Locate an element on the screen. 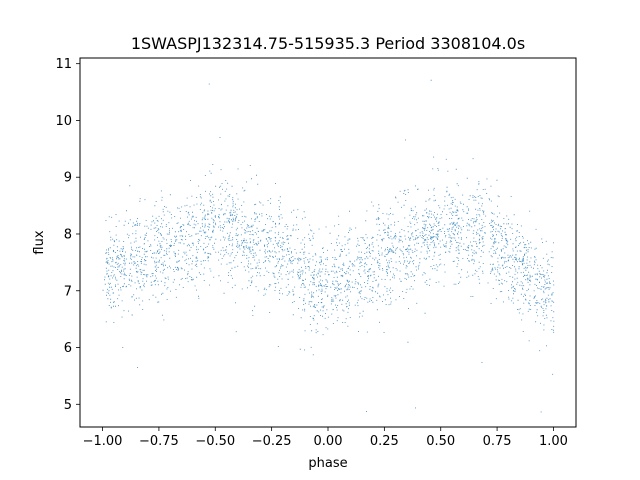 This screenshot has width=640, height=480. y-tick-label: 9 is located at coordinates (68, 178).